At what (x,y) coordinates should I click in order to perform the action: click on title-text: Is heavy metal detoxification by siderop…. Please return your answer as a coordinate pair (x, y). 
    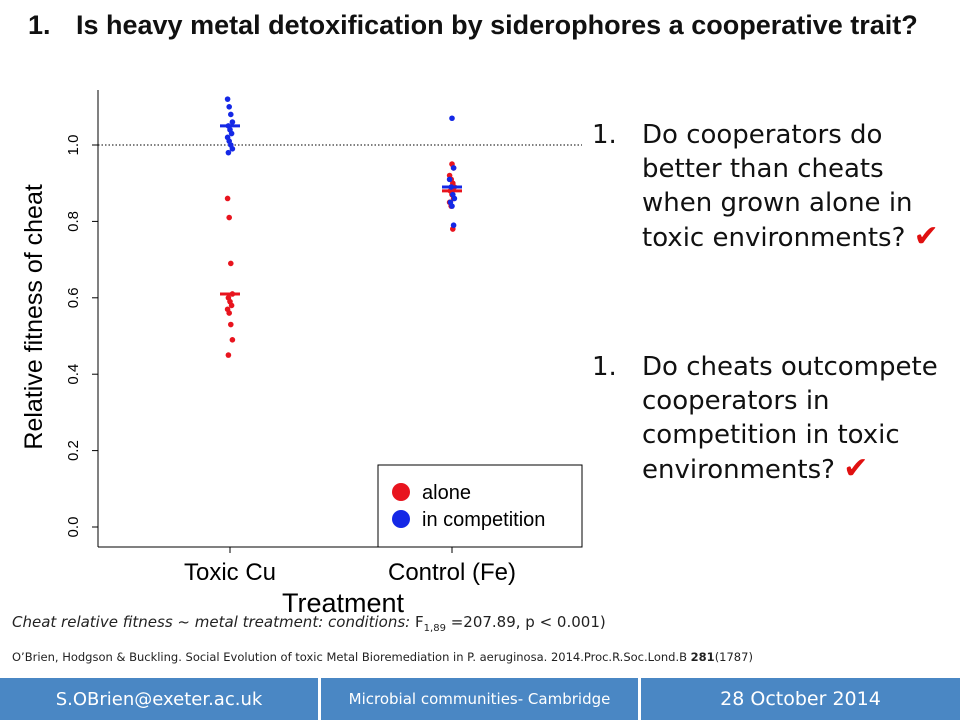
    Looking at the image, I should click on (497, 25).